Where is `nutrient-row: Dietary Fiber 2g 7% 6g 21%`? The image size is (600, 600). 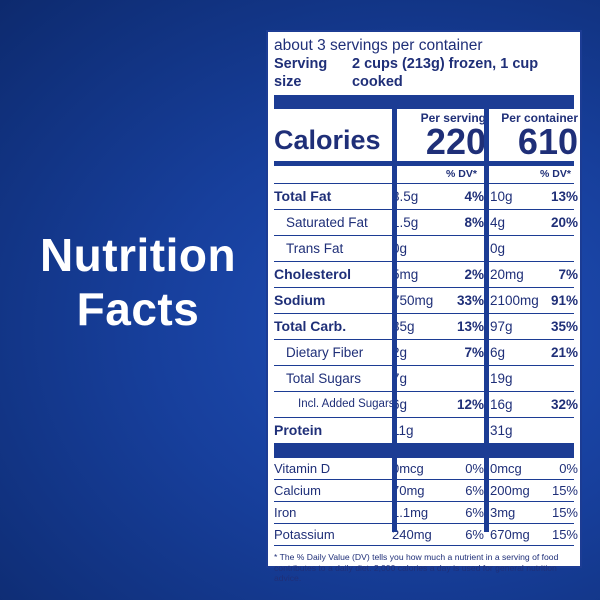 nutrient-row: Dietary Fiber 2g 7% 6g 21% is located at coordinates (426, 353).